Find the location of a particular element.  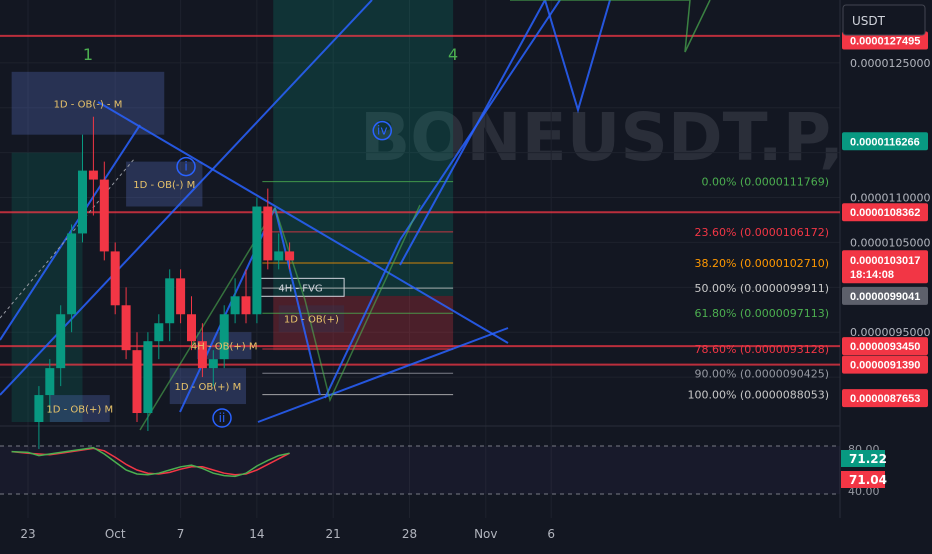

stoch-k-tag is located at coordinates (863, 458).